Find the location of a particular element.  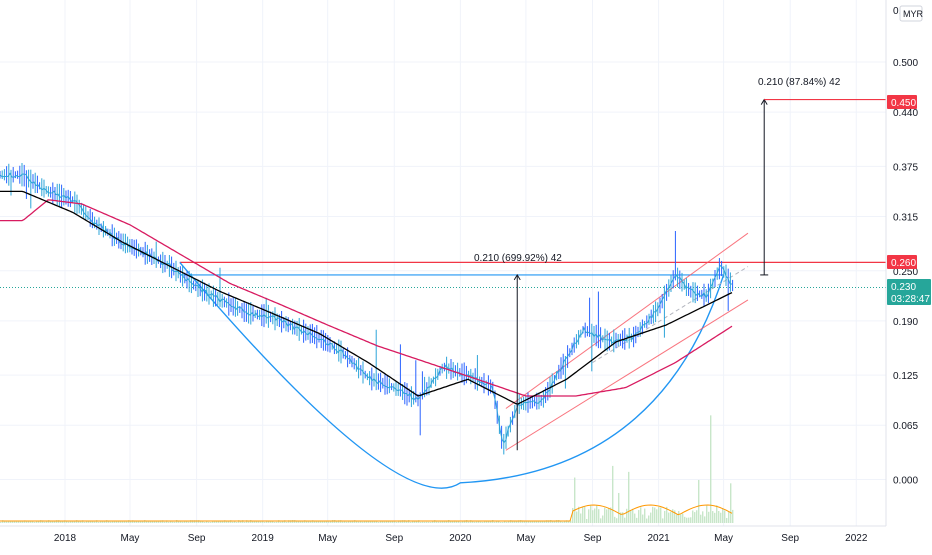

lower-measure-label: 0.210 (699.92%) 42 is located at coordinates (518, 258).